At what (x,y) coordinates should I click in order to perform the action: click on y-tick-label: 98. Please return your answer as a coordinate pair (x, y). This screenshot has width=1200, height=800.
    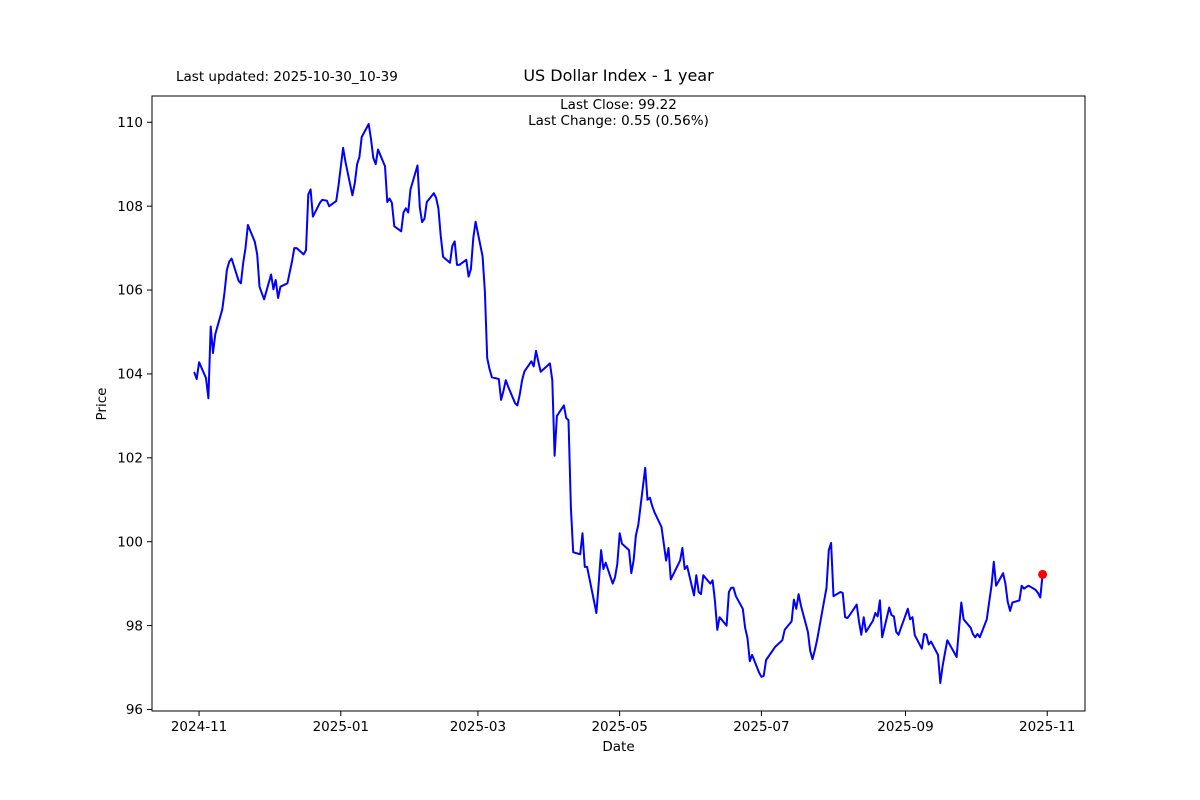
    Looking at the image, I should click on (134, 626).